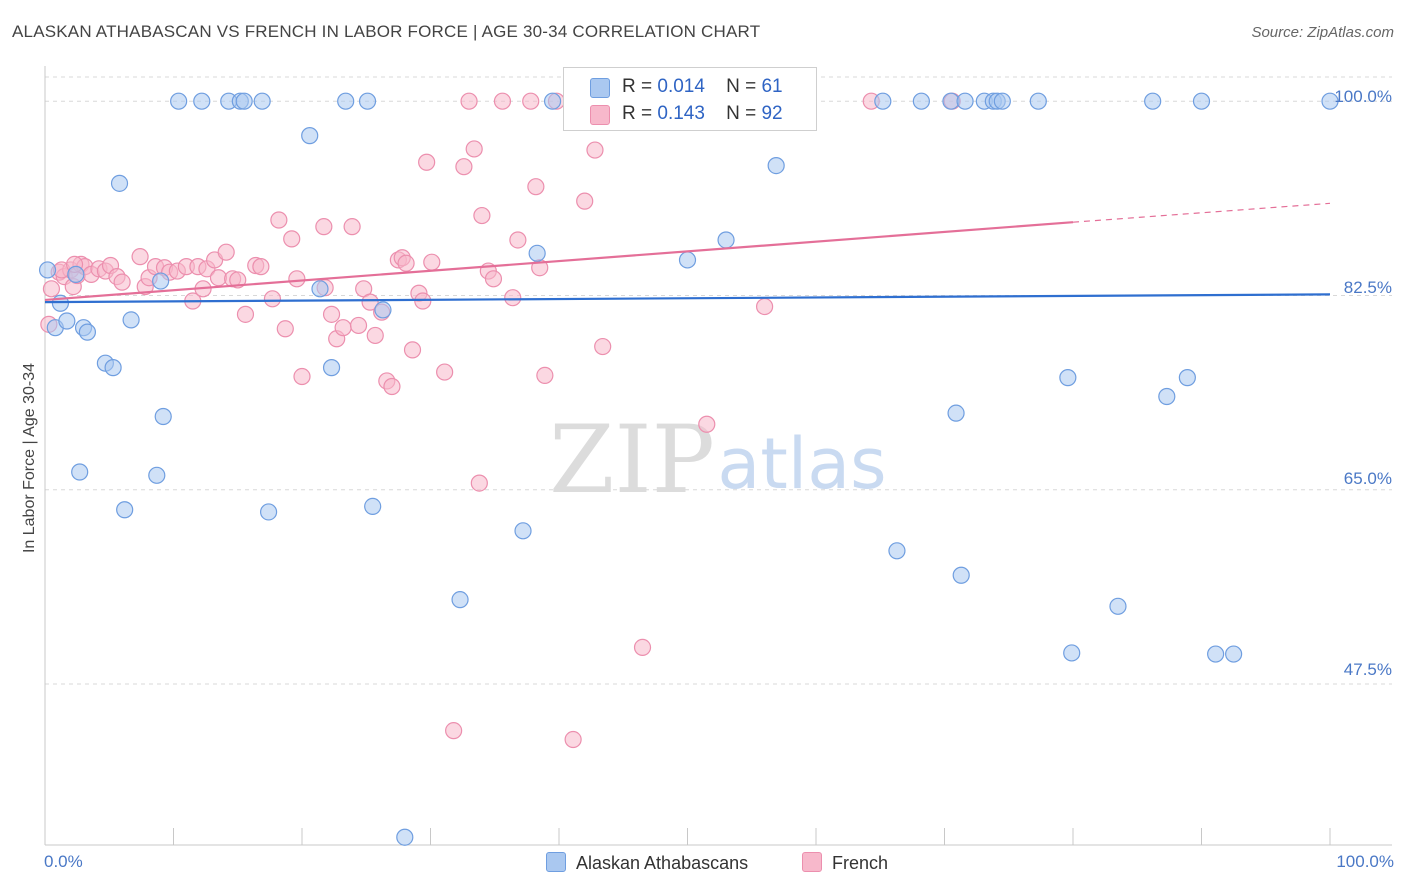 The image size is (1406, 892). Describe the element at coordinates (1322, 32) in the screenshot. I see `source-label: Source: ZipAtlas.com` at that location.